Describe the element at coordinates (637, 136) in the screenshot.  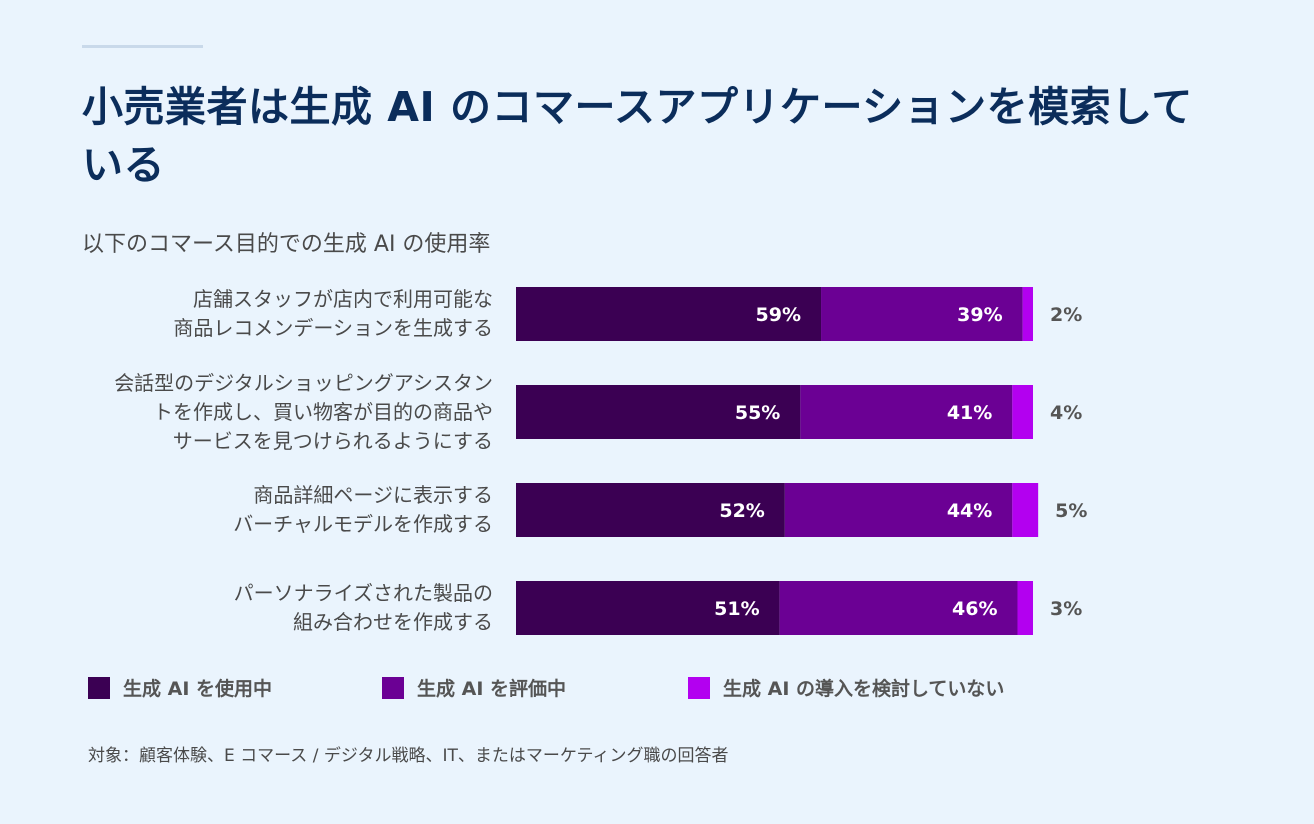
I see `chart-title: 小売業者は生成 AI のコマースアプリケーションを模索している` at that location.